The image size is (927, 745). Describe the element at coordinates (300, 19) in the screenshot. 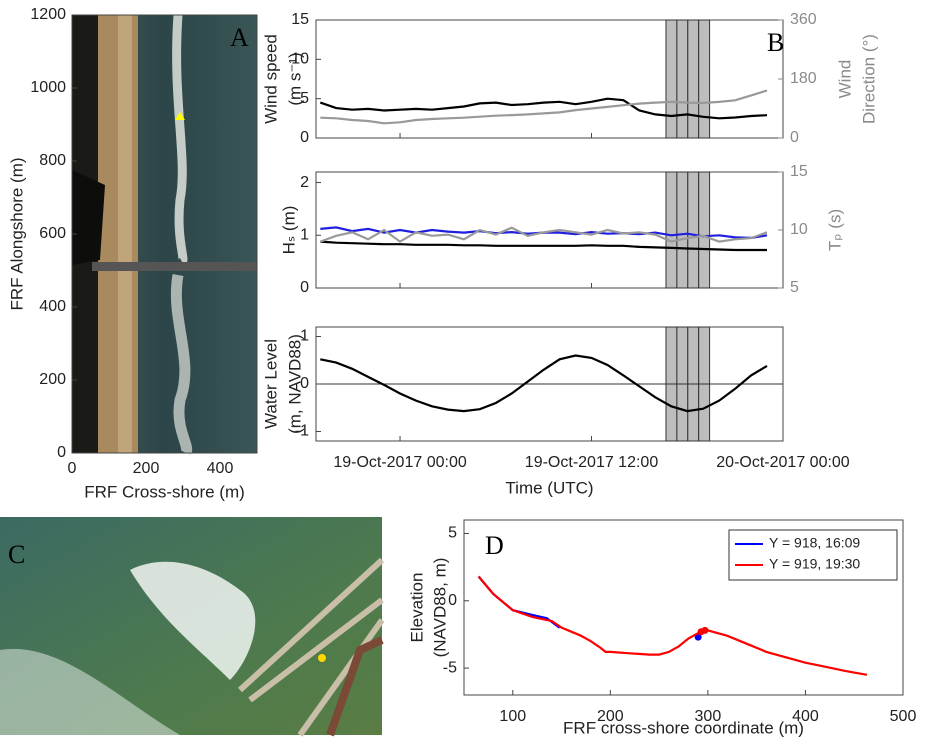

I see `y-tick-label: 15` at that location.